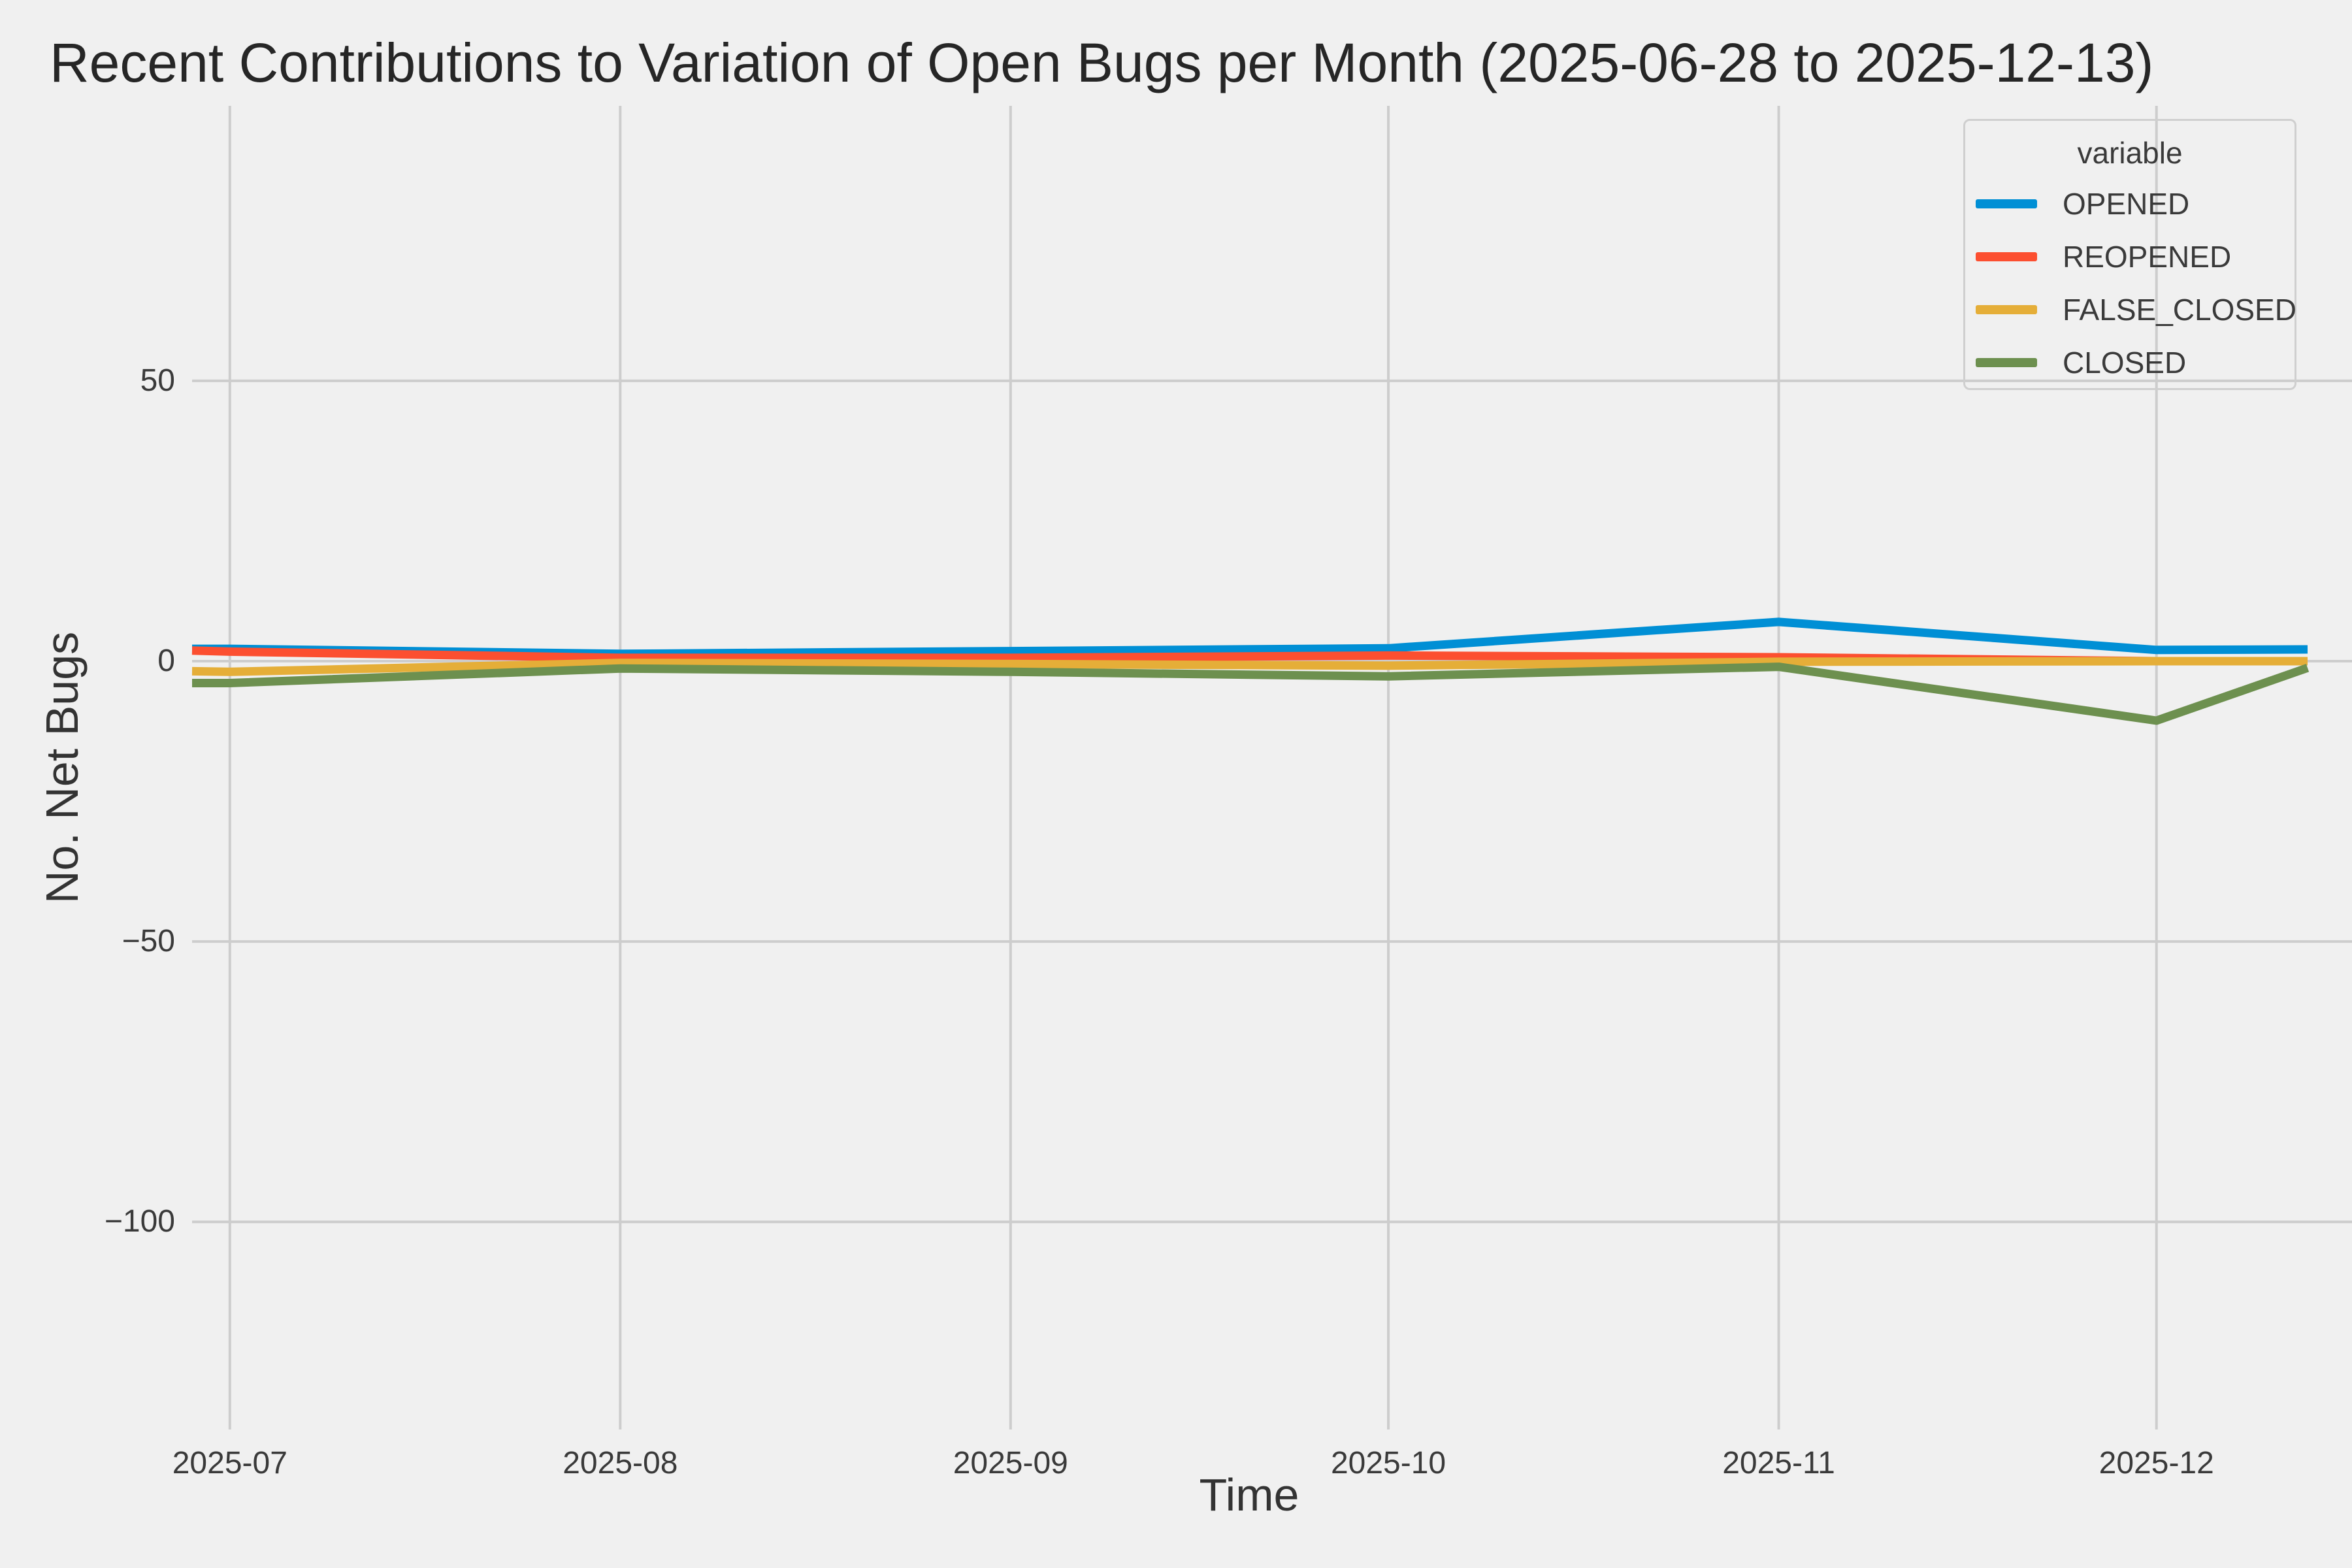  What do you see at coordinates (2130, 153) in the screenshot?
I see `legend-title: variable` at bounding box center [2130, 153].